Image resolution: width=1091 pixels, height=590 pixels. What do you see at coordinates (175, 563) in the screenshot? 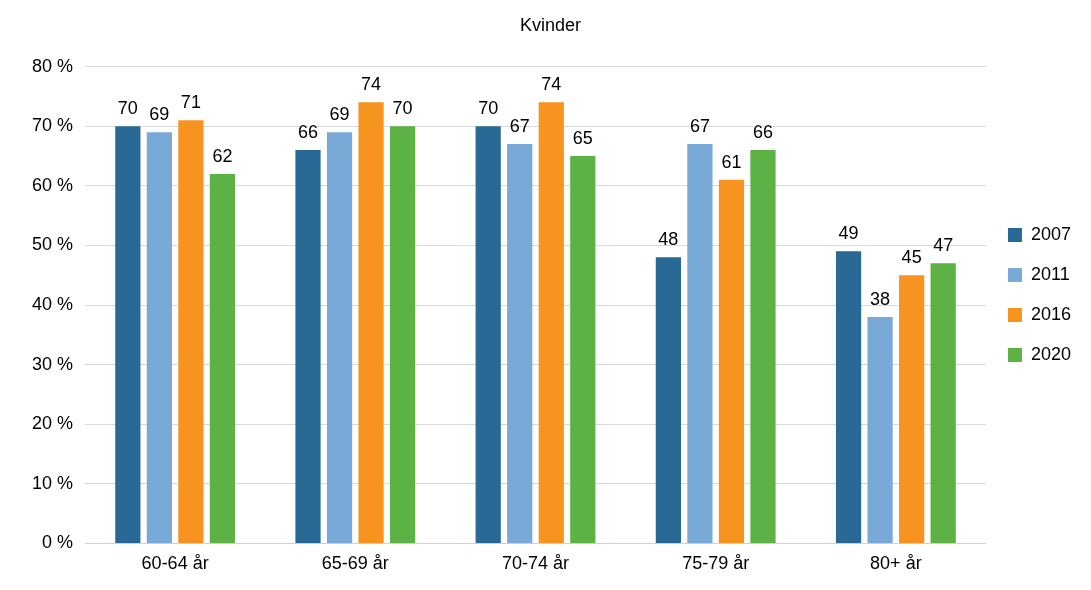
I see `x-tick-label: 60-64 år` at bounding box center [175, 563].